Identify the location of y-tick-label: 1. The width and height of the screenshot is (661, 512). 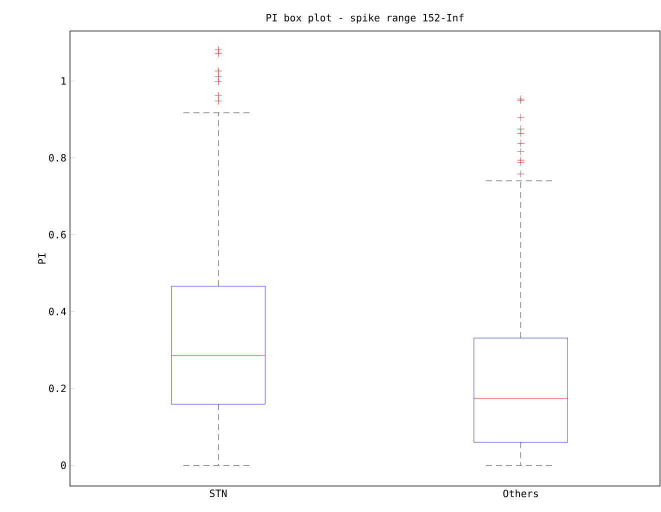
(64, 81).